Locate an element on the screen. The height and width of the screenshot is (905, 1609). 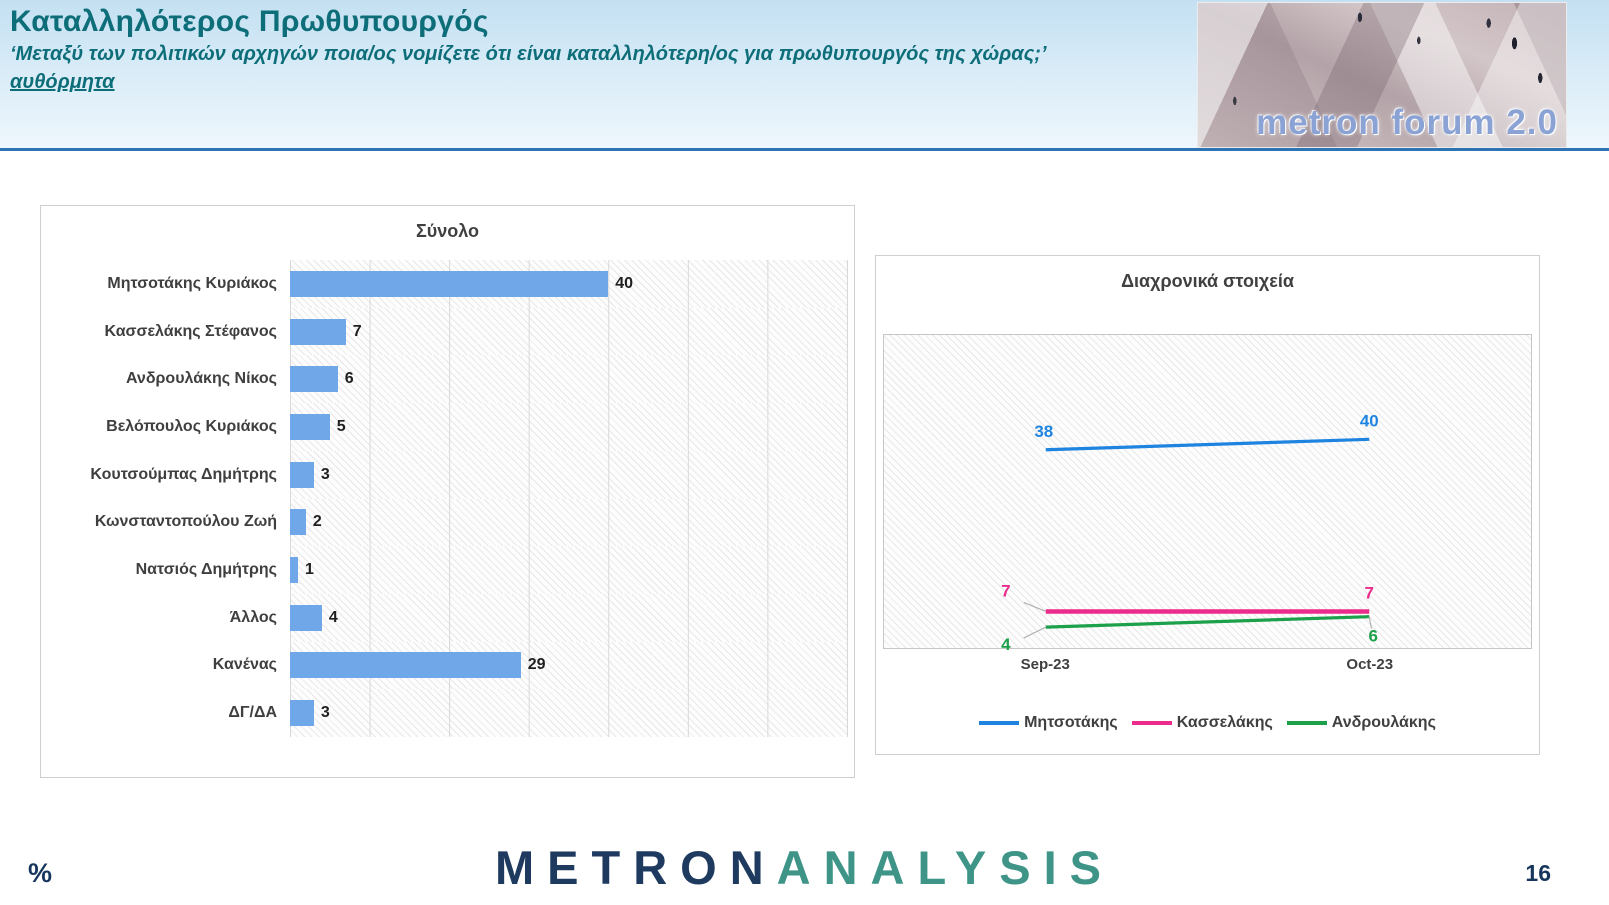
bar-row: Κωνσταντοπούλου Ζωή 2 is located at coordinates (448, 522).